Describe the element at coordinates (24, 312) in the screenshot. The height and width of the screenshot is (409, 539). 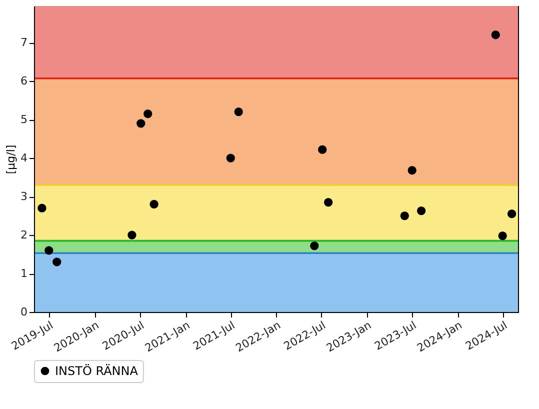
I see `y-tick-label: 0` at that location.